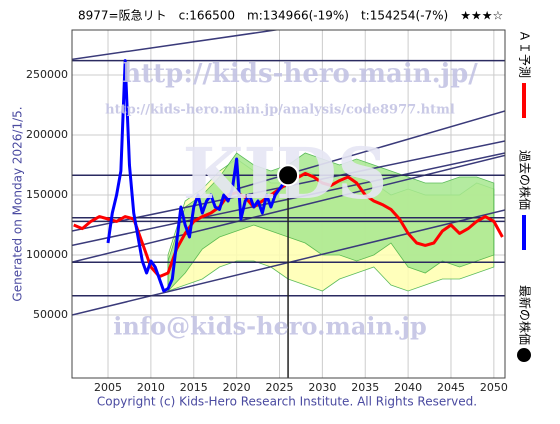 The height and width of the screenshot is (424, 560). I want to click on y-tick-label: 150000, so click(47, 194).